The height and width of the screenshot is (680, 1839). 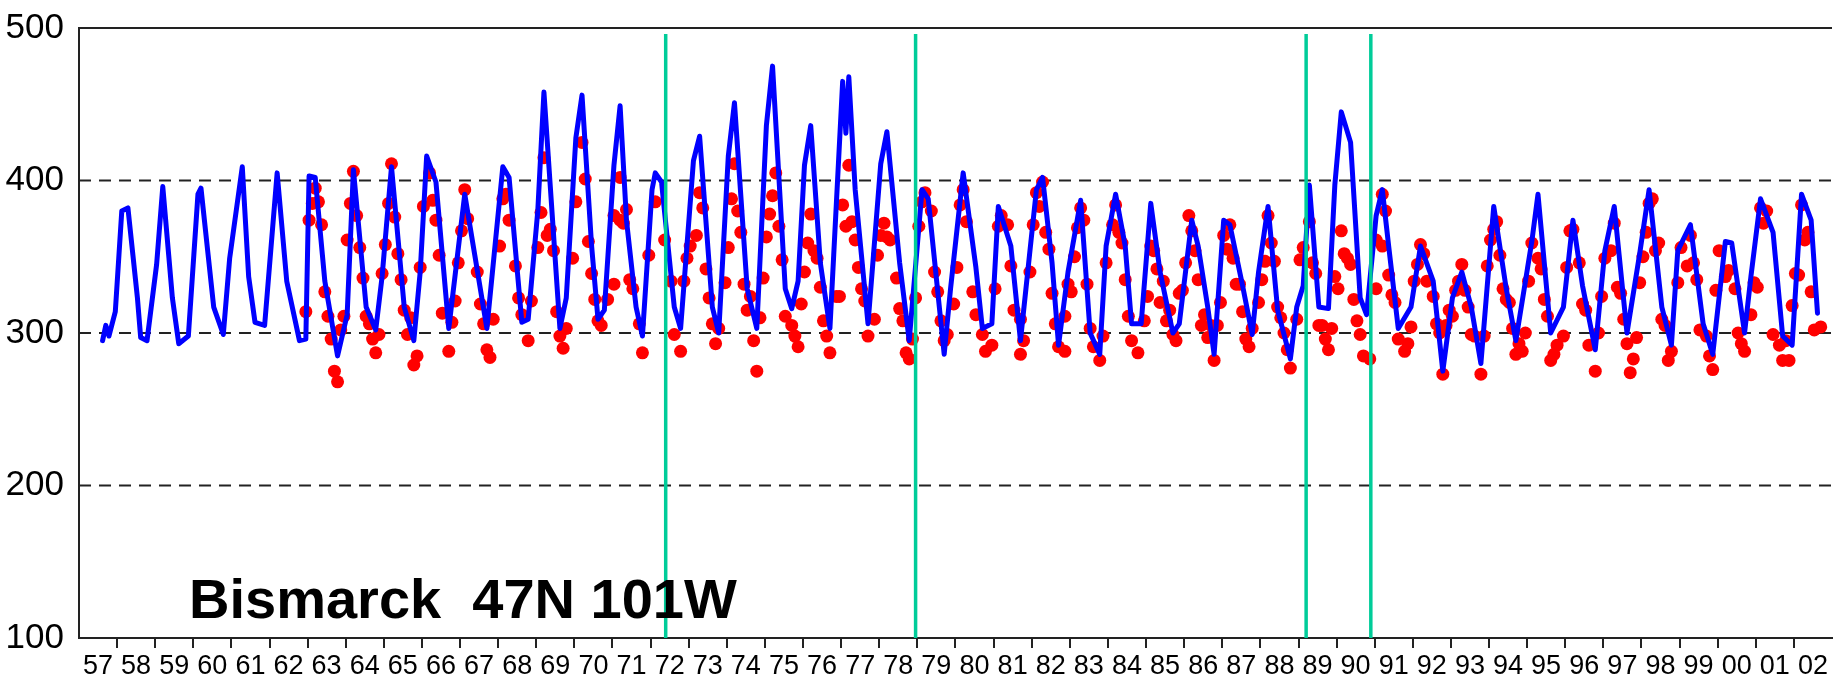 I want to click on x-tick-label: 82, so click(x=1050, y=664).